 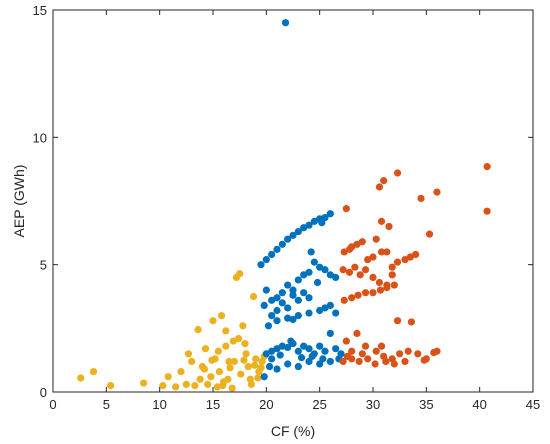 What do you see at coordinates (293, 431) in the screenshot?
I see `x-axis-title: CF (%)` at bounding box center [293, 431].